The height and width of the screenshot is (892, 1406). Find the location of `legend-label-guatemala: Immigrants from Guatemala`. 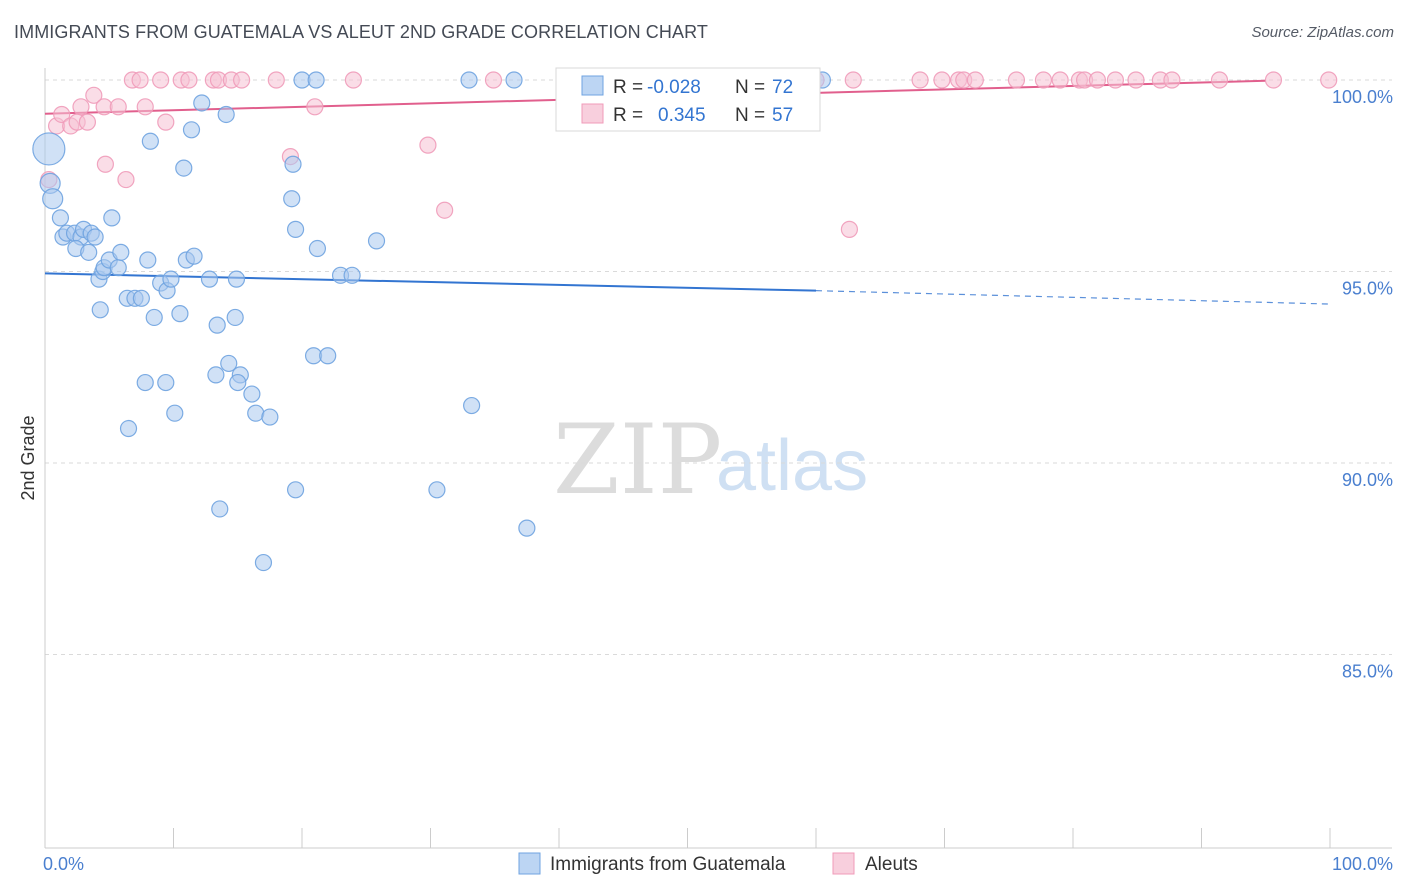

legend-label-guatemala: Immigrants from Guatemala is located at coordinates (668, 864).